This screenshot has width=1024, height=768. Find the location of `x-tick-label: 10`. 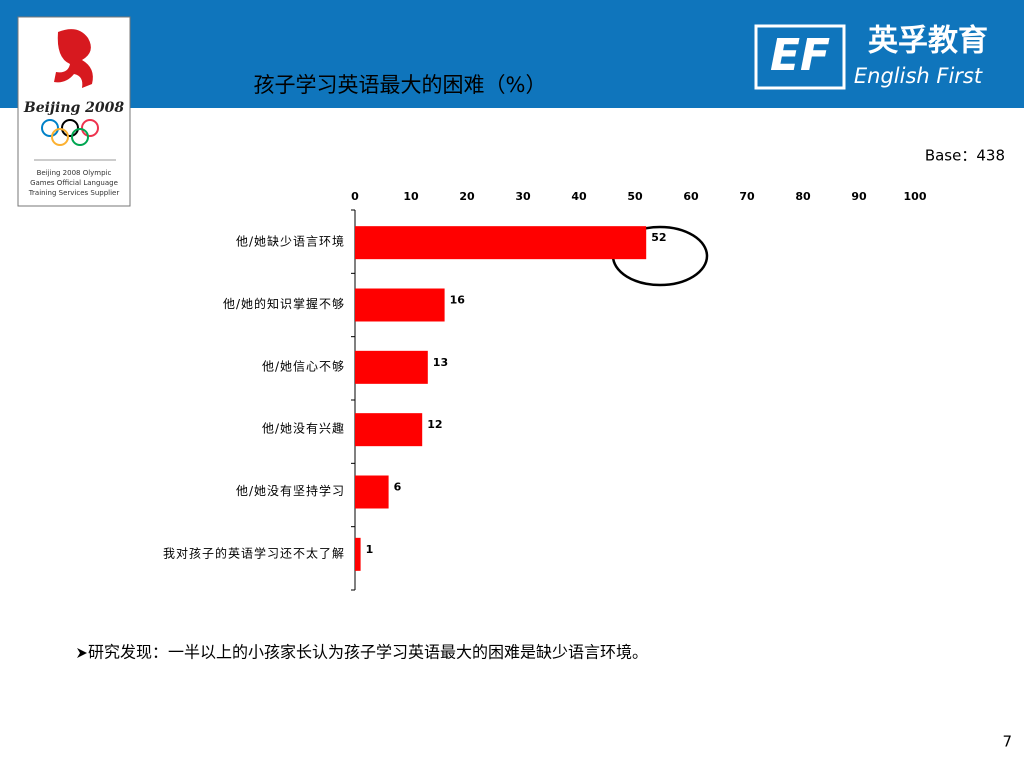

x-tick-label: 10 is located at coordinates (411, 196).